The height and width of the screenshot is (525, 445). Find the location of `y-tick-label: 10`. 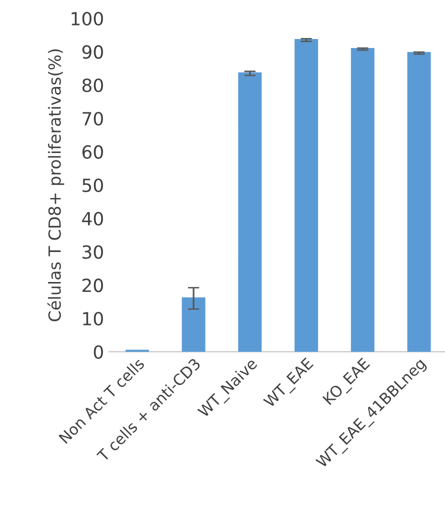

y-tick-label: 10 is located at coordinates (93, 319).